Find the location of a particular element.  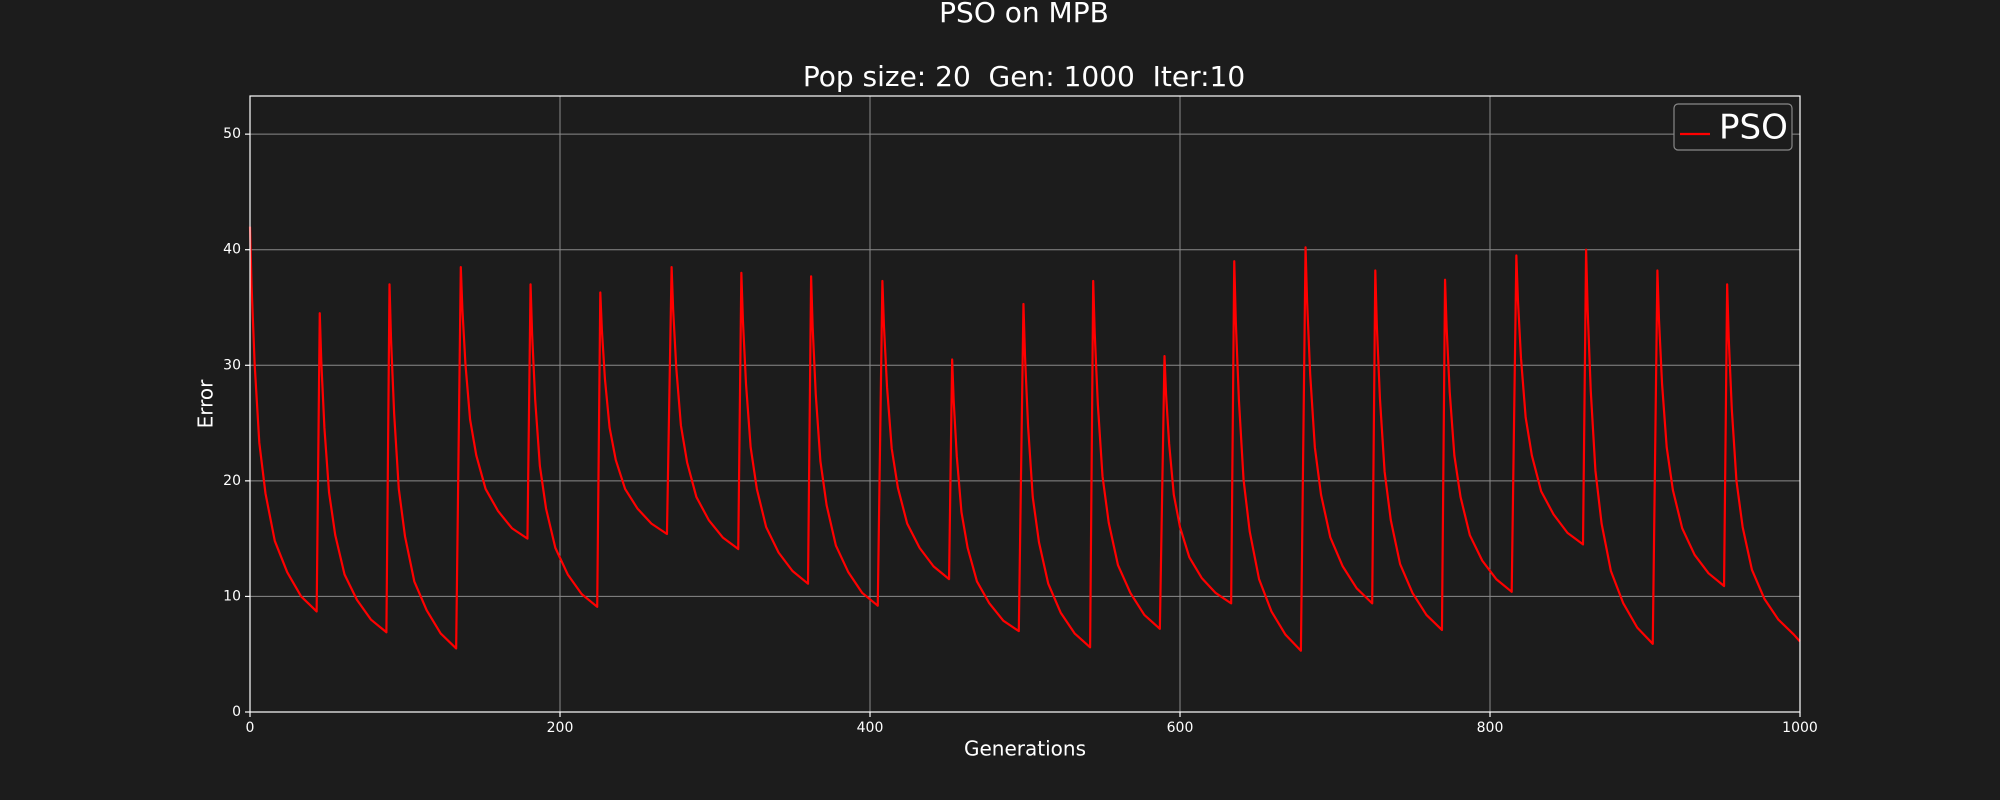

y-tick-label: 30 is located at coordinates (232, 365).